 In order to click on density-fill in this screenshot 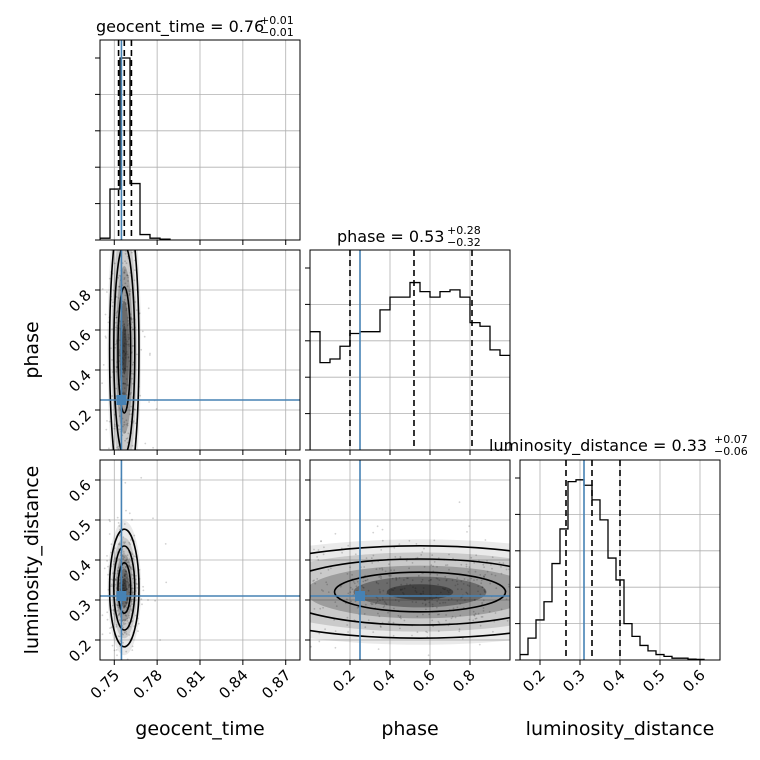, I will do `click(124, 588)`.